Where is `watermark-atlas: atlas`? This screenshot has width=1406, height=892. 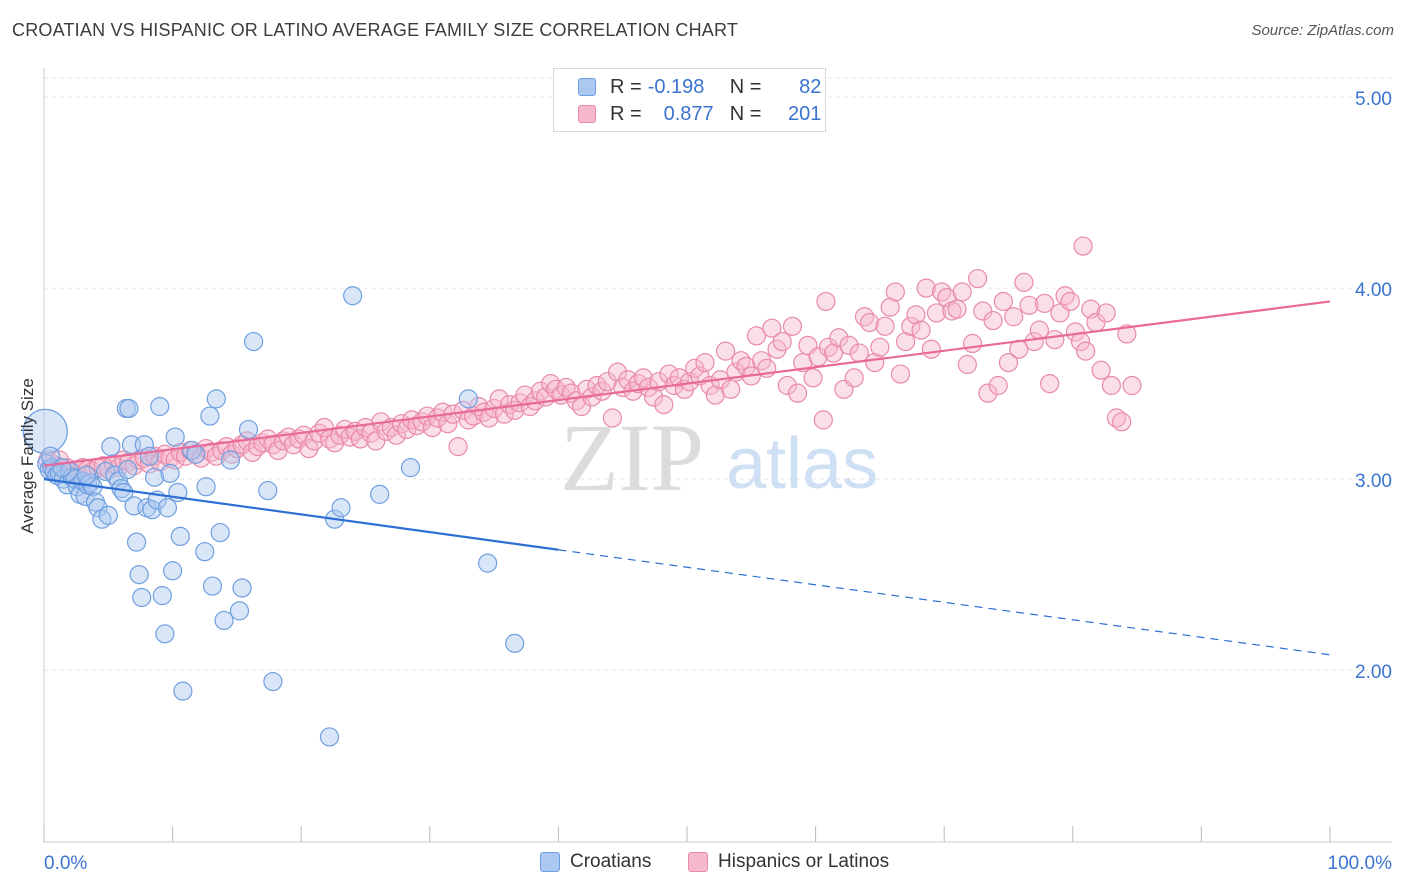 watermark-atlas: atlas is located at coordinates (802, 464).